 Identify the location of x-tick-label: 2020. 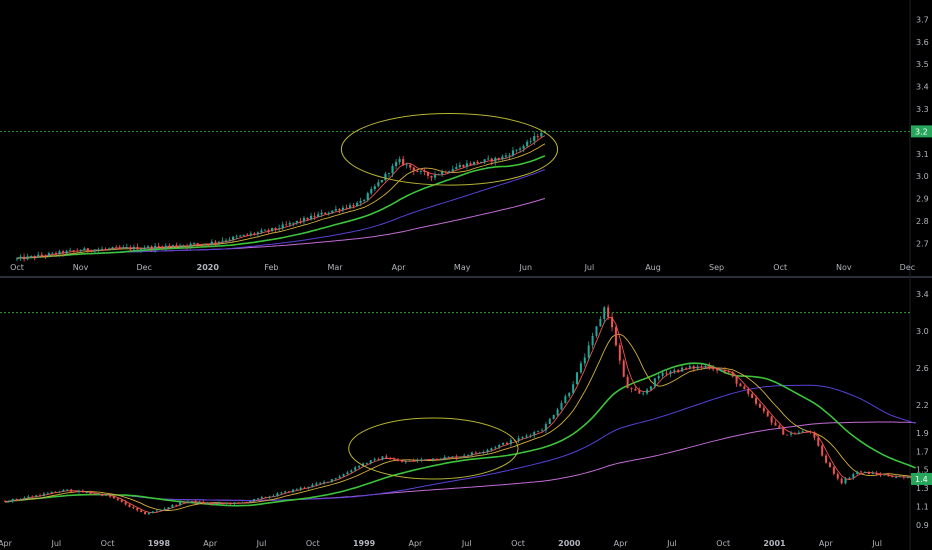
(208, 267).